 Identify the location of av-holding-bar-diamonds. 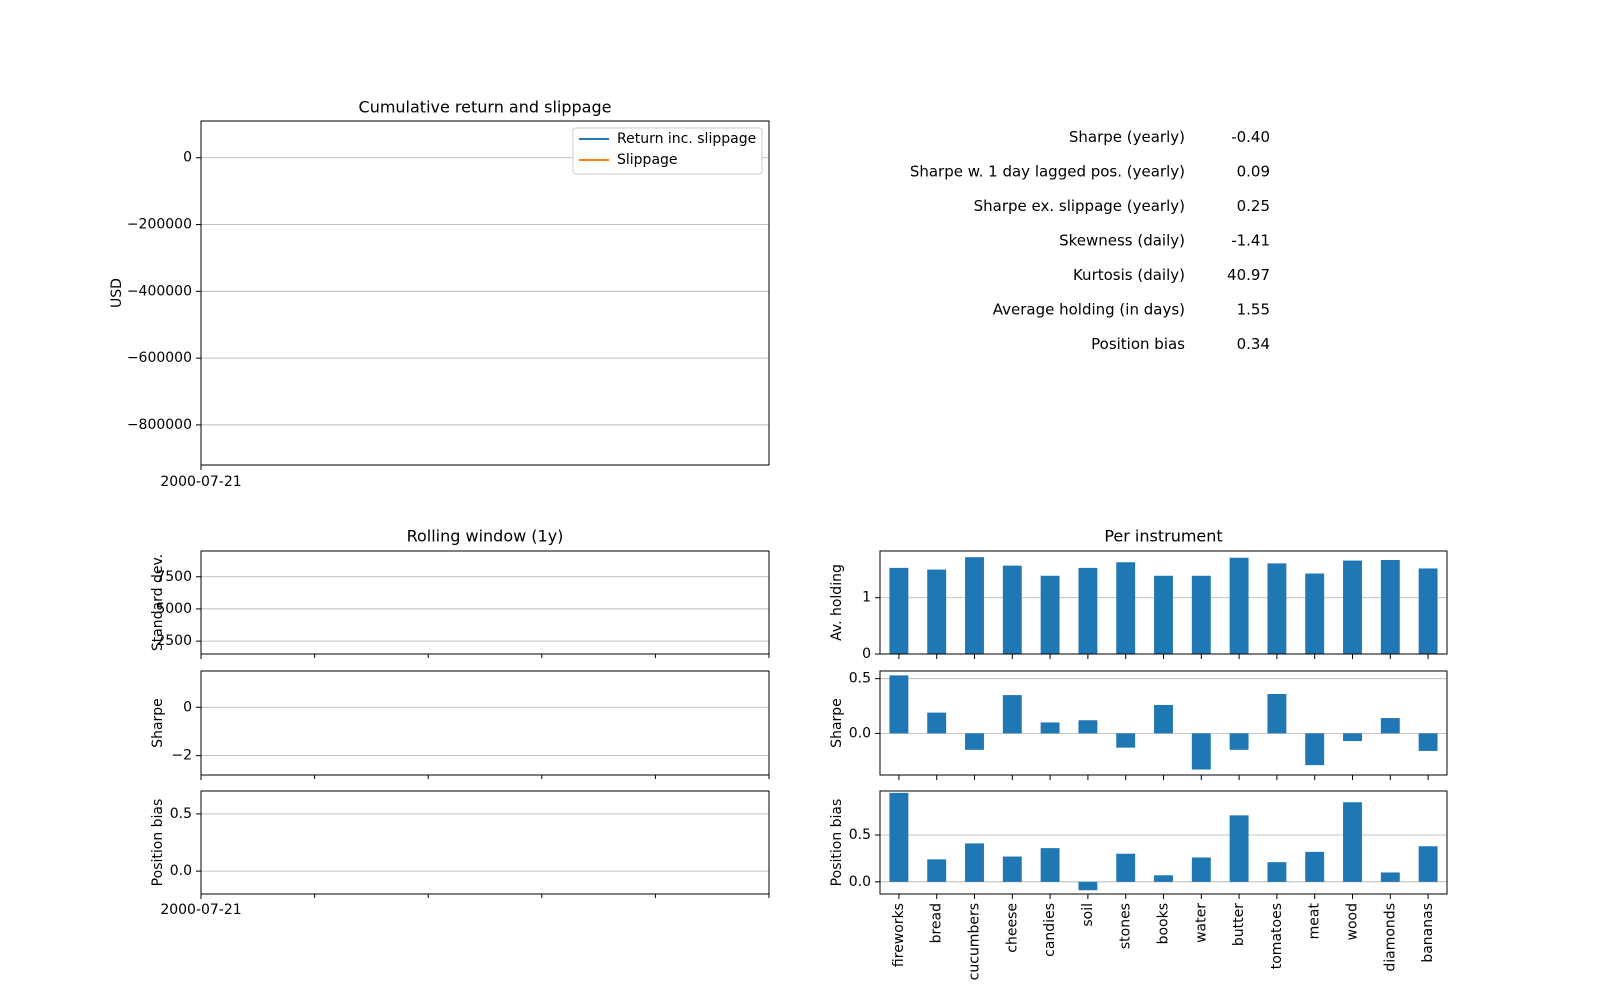
(1390, 607).